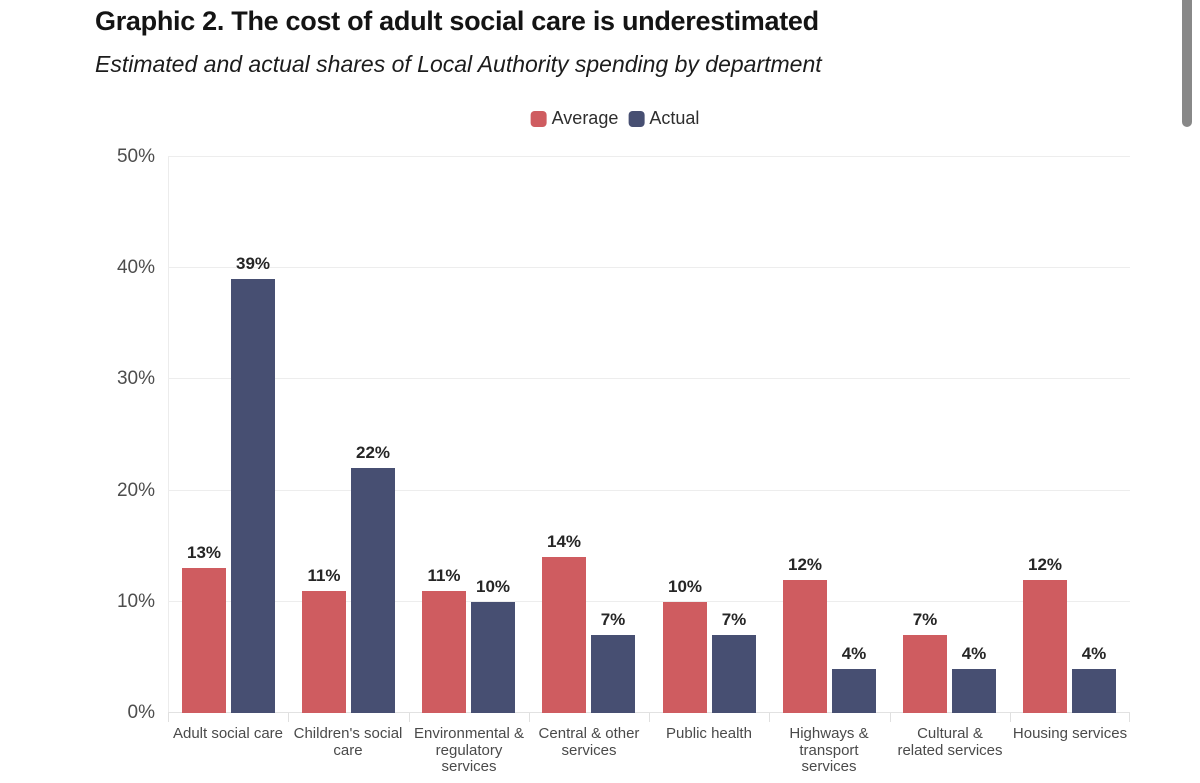 The image size is (1200, 783). I want to click on legend-swatch-actual-icon, so click(636, 118).